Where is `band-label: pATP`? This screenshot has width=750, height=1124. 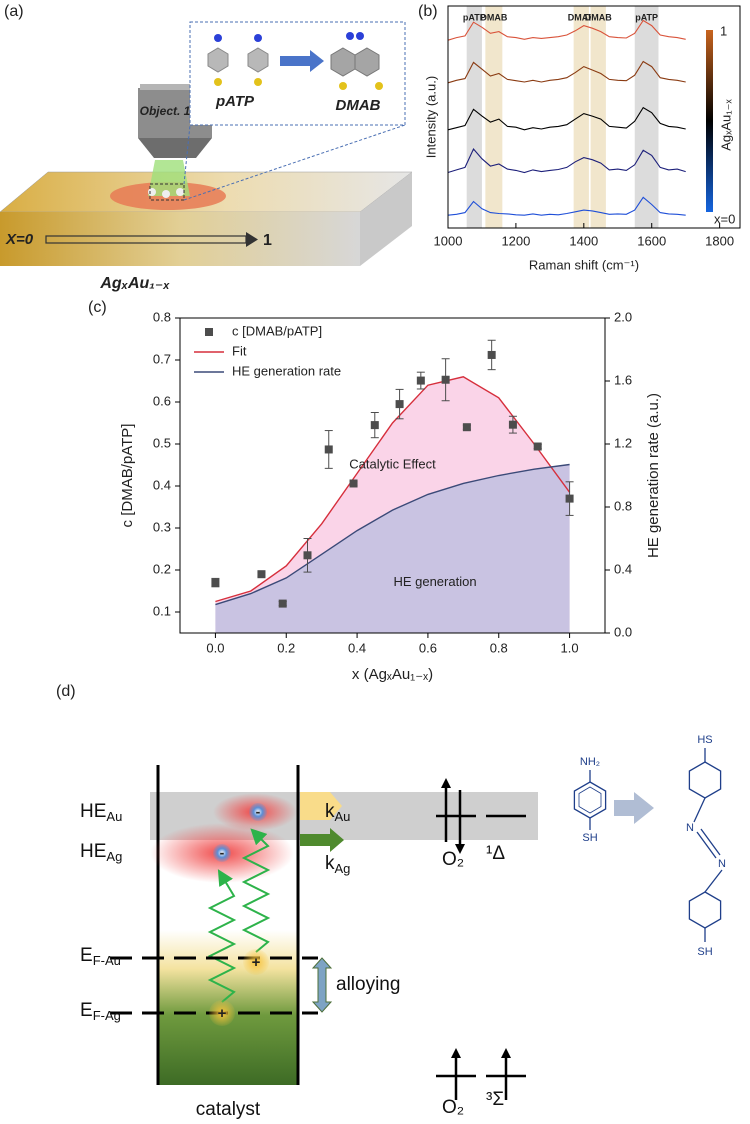 band-label: pATP is located at coordinates (646, 17).